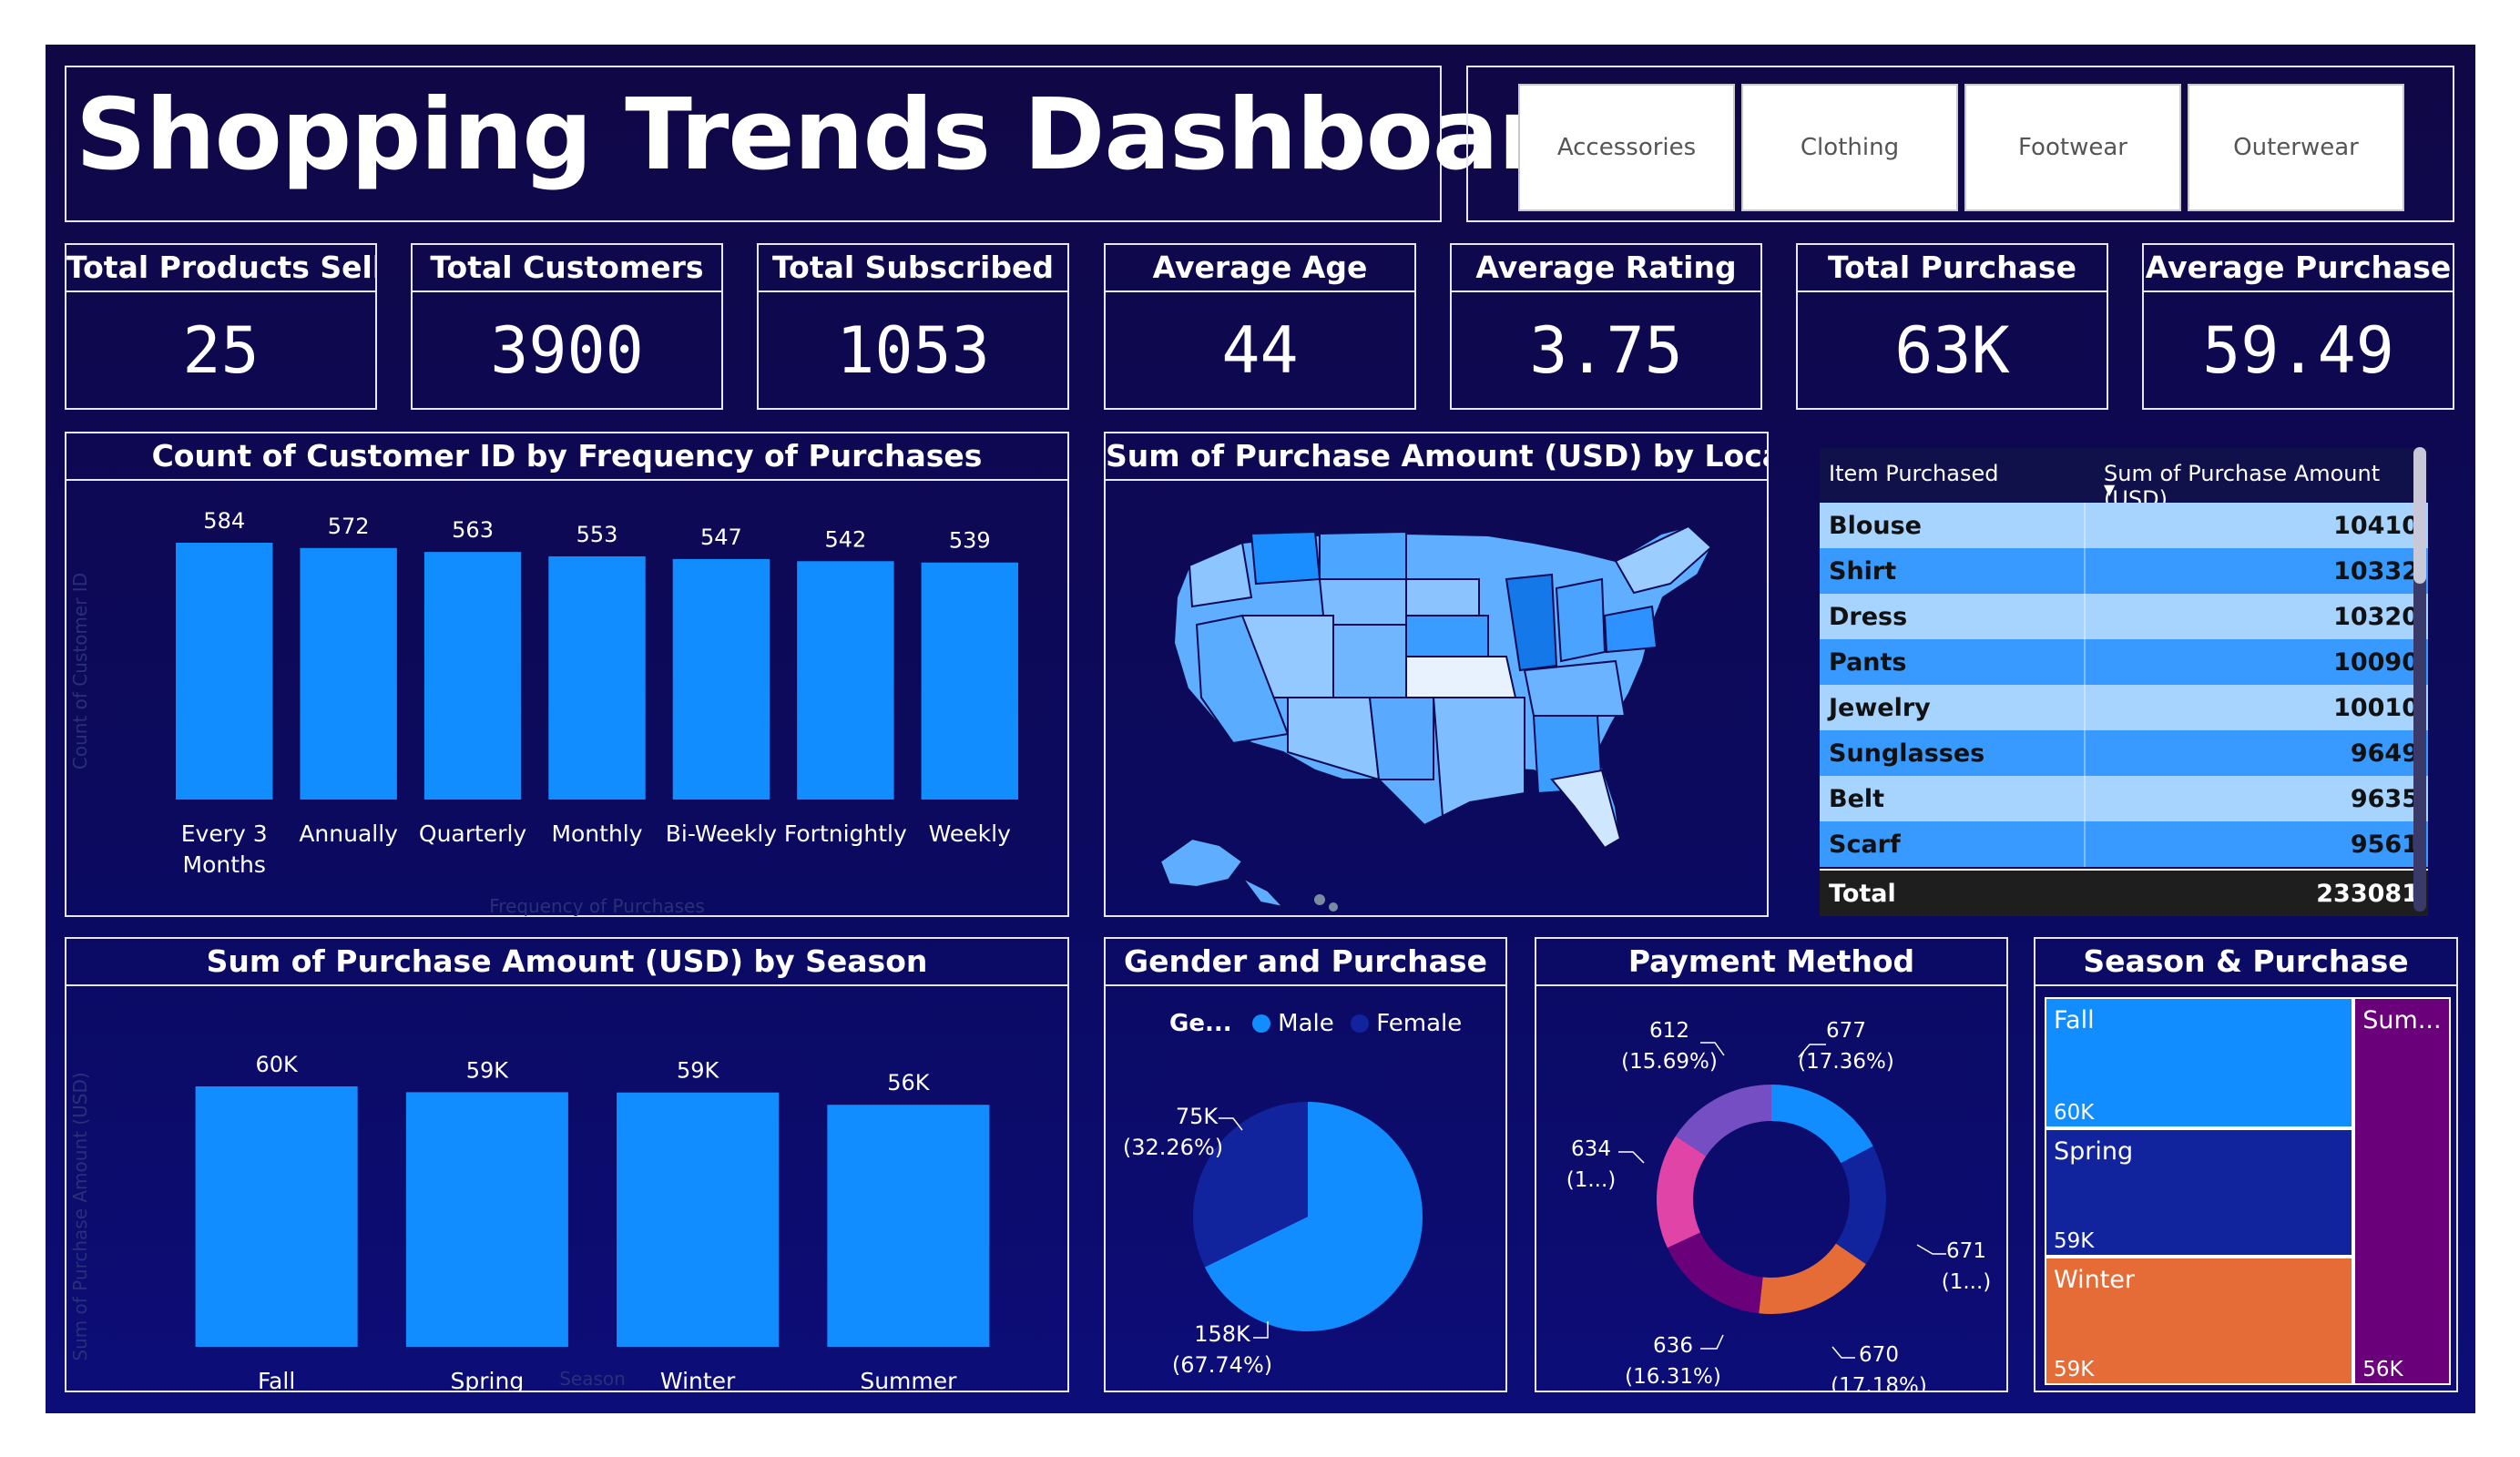  I want to click on total-value: 233081, so click(2367, 894).